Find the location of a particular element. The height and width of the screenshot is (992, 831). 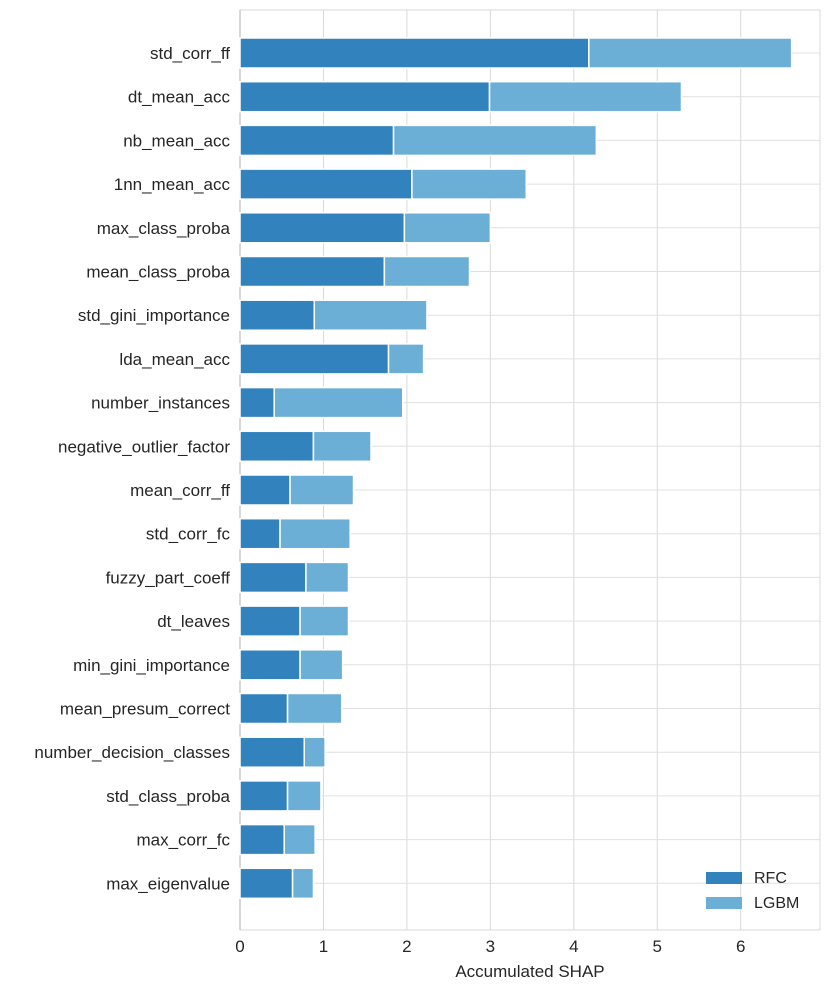

bar-lgbm-mean-corr-ff is located at coordinates (322, 490).